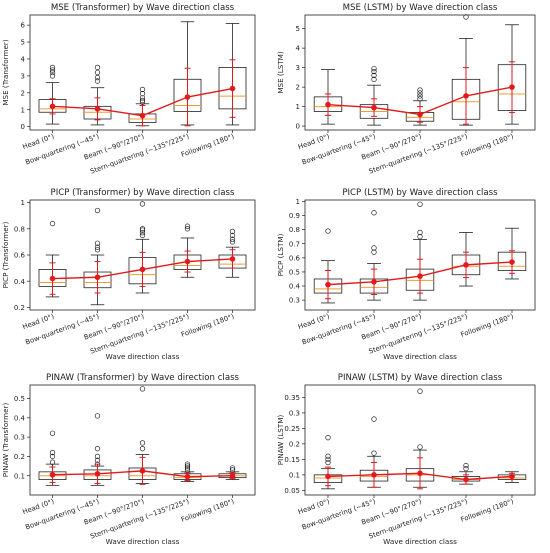 The height and width of the screenshot is (553, 550). I want to click on y-tick-label: 0.15, so click(292, 460).